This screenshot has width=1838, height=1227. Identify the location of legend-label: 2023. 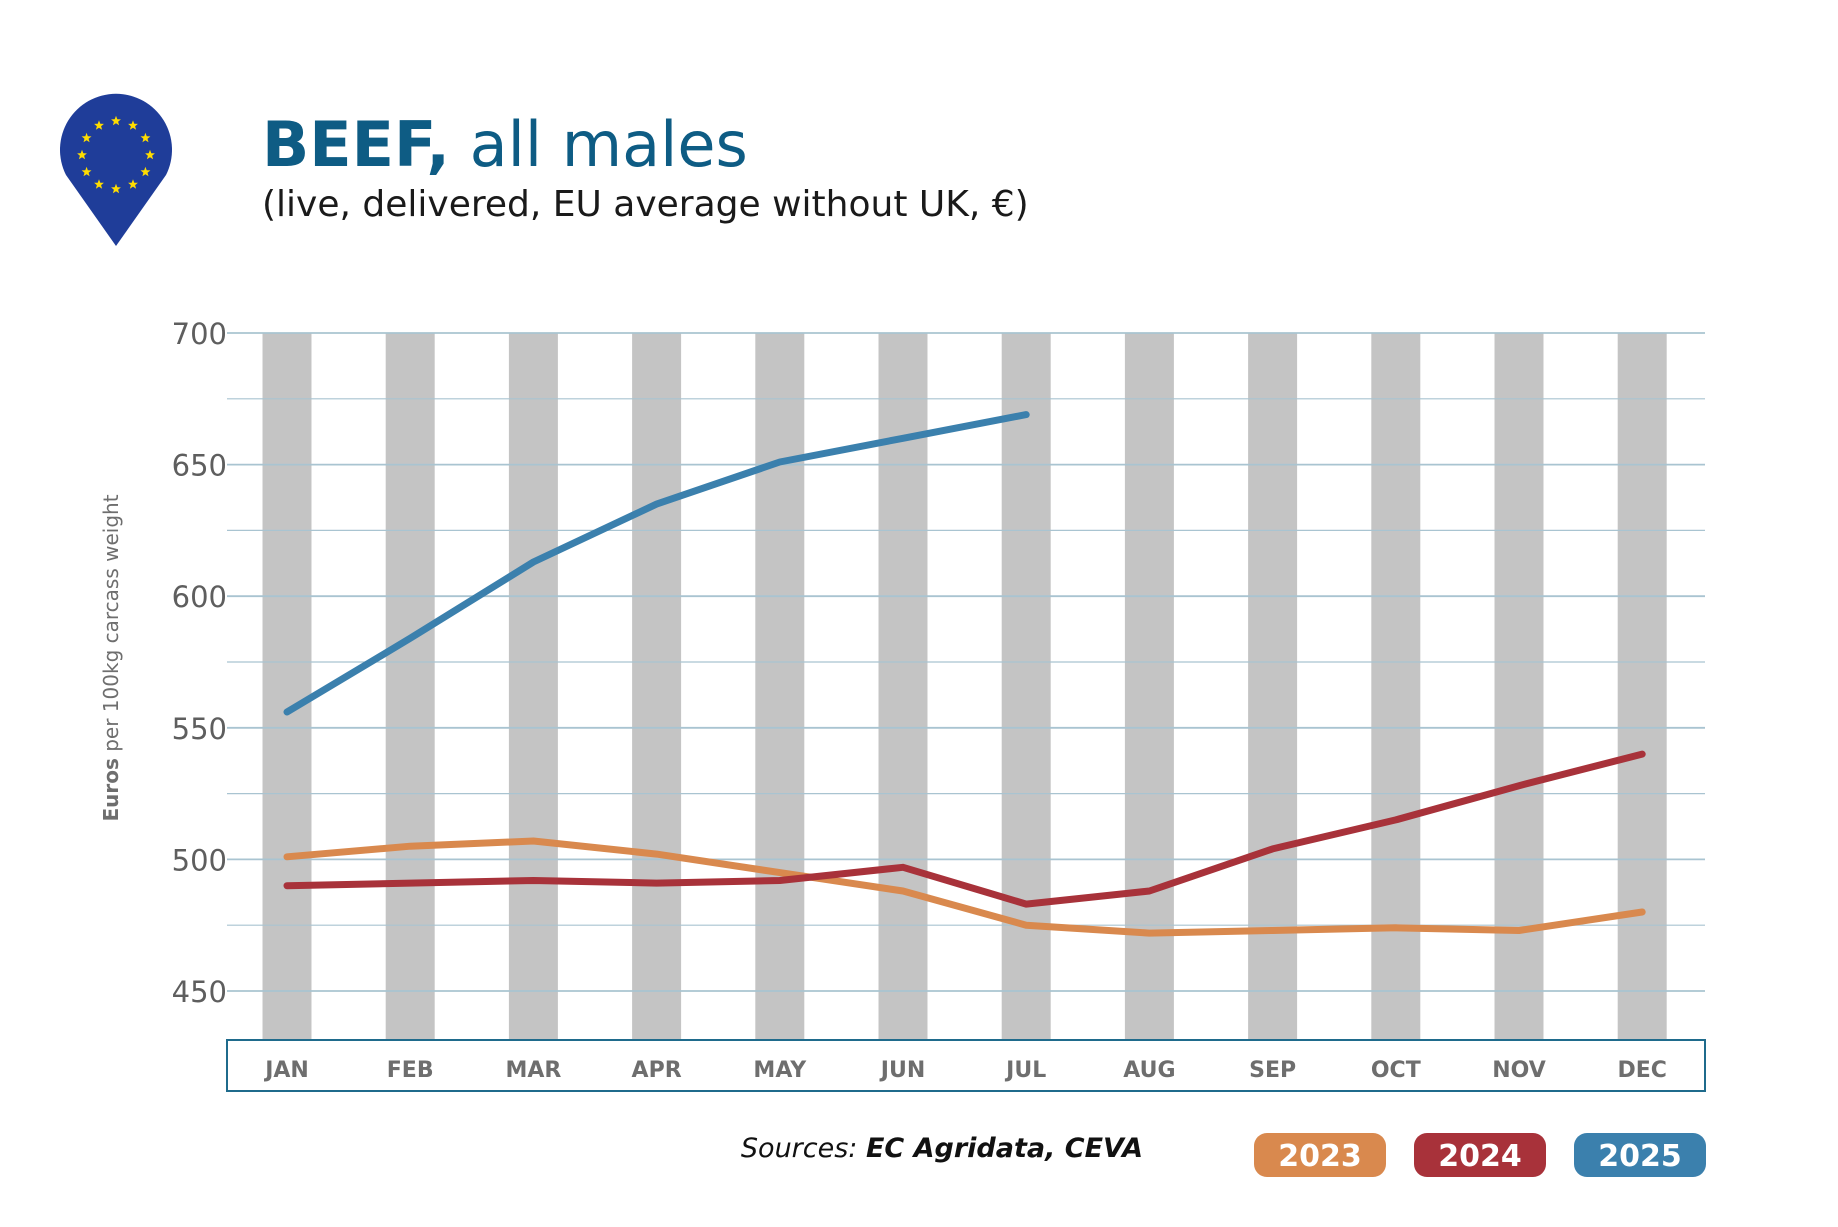
(1320, 1156).